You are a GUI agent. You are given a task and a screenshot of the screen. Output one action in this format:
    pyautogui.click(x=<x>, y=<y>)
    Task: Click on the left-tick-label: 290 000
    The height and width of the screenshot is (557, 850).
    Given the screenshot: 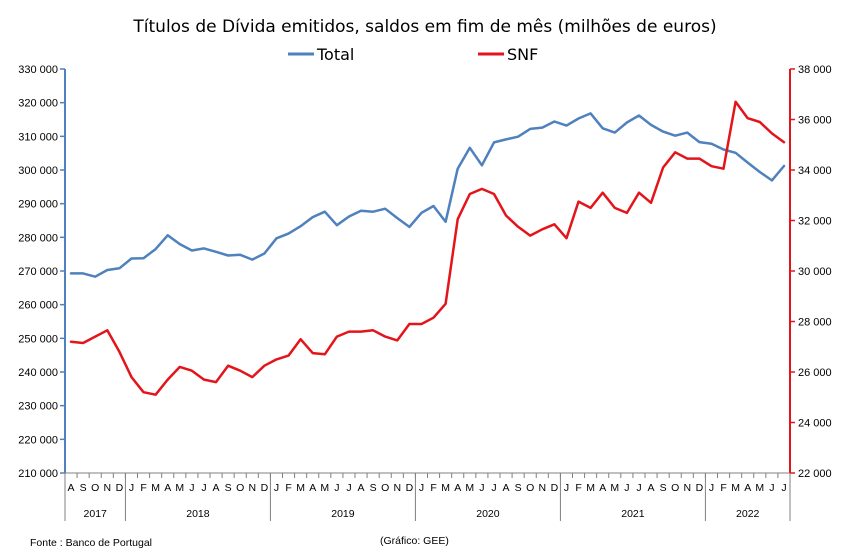 What is the action you would take?
    pyautogui.click(x=38, y=205)
    